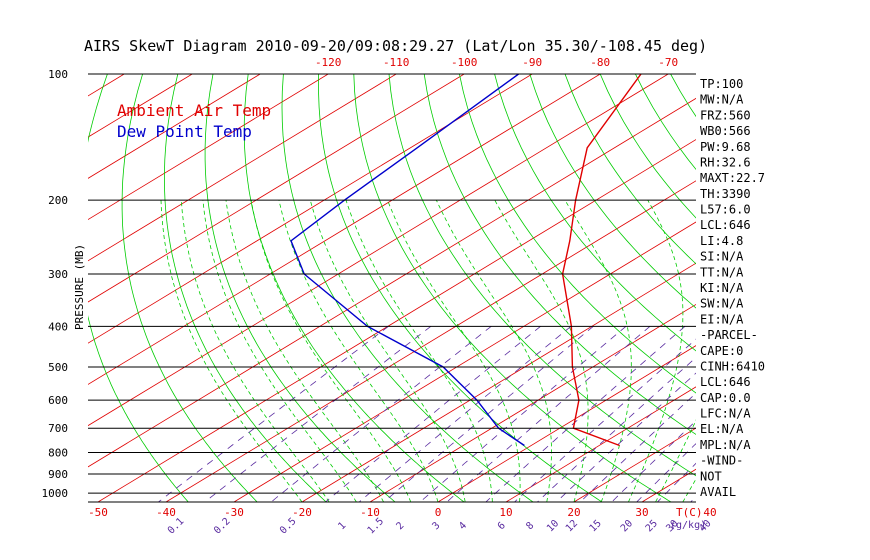 Image resolution: width=870 pixels, height=560 pixels. What do you see at coordinates (401, 526) in the screenshot?
I see `mixing-ratio-tick-label: 2` at bounding box center [401, 526].